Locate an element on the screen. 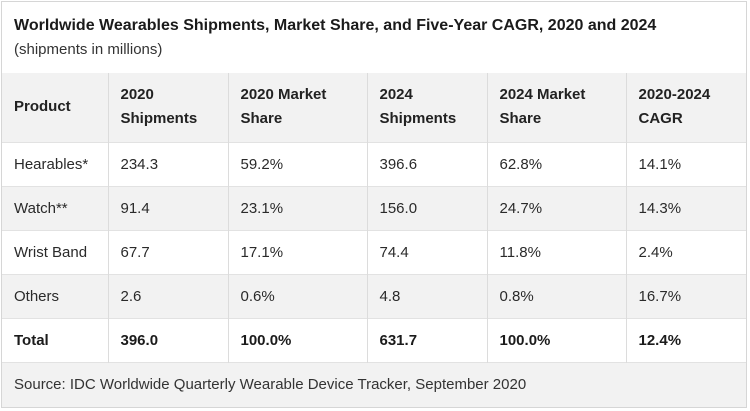  cell-2024-shipments: 4.8 is located at coordinates (426, 295).